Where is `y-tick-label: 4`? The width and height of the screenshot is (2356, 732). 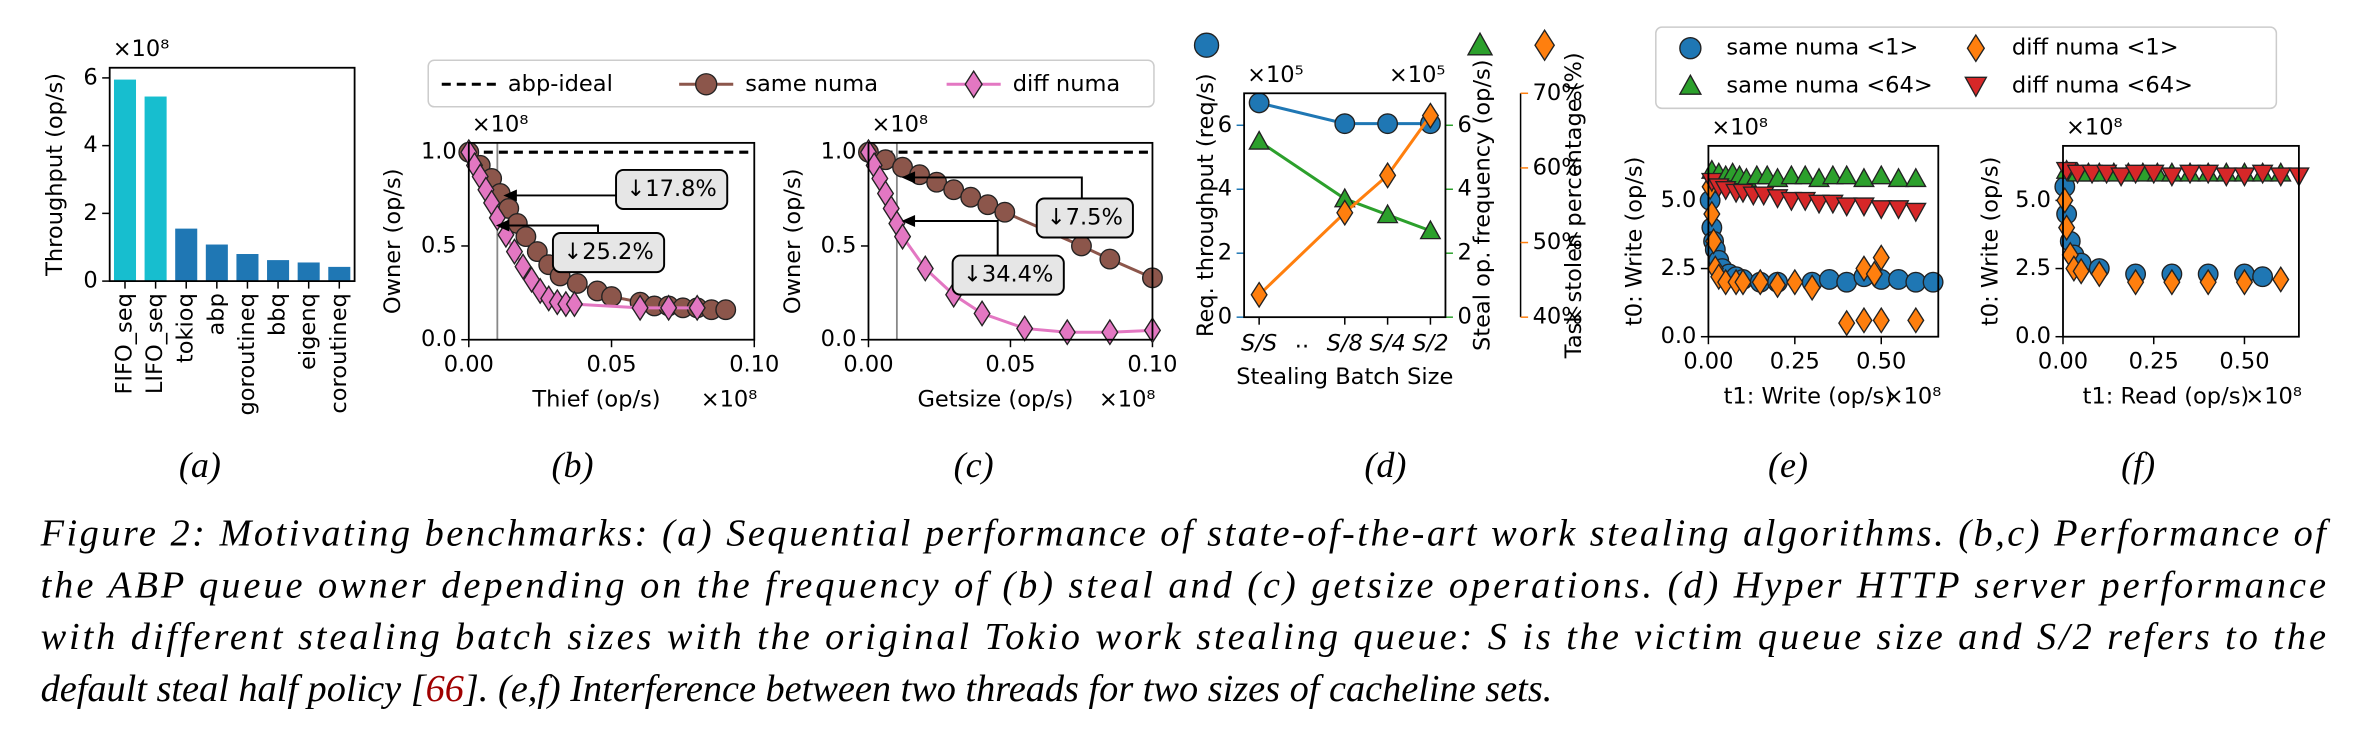
y-tick-label: 4 is located at coordinates (90, 145).